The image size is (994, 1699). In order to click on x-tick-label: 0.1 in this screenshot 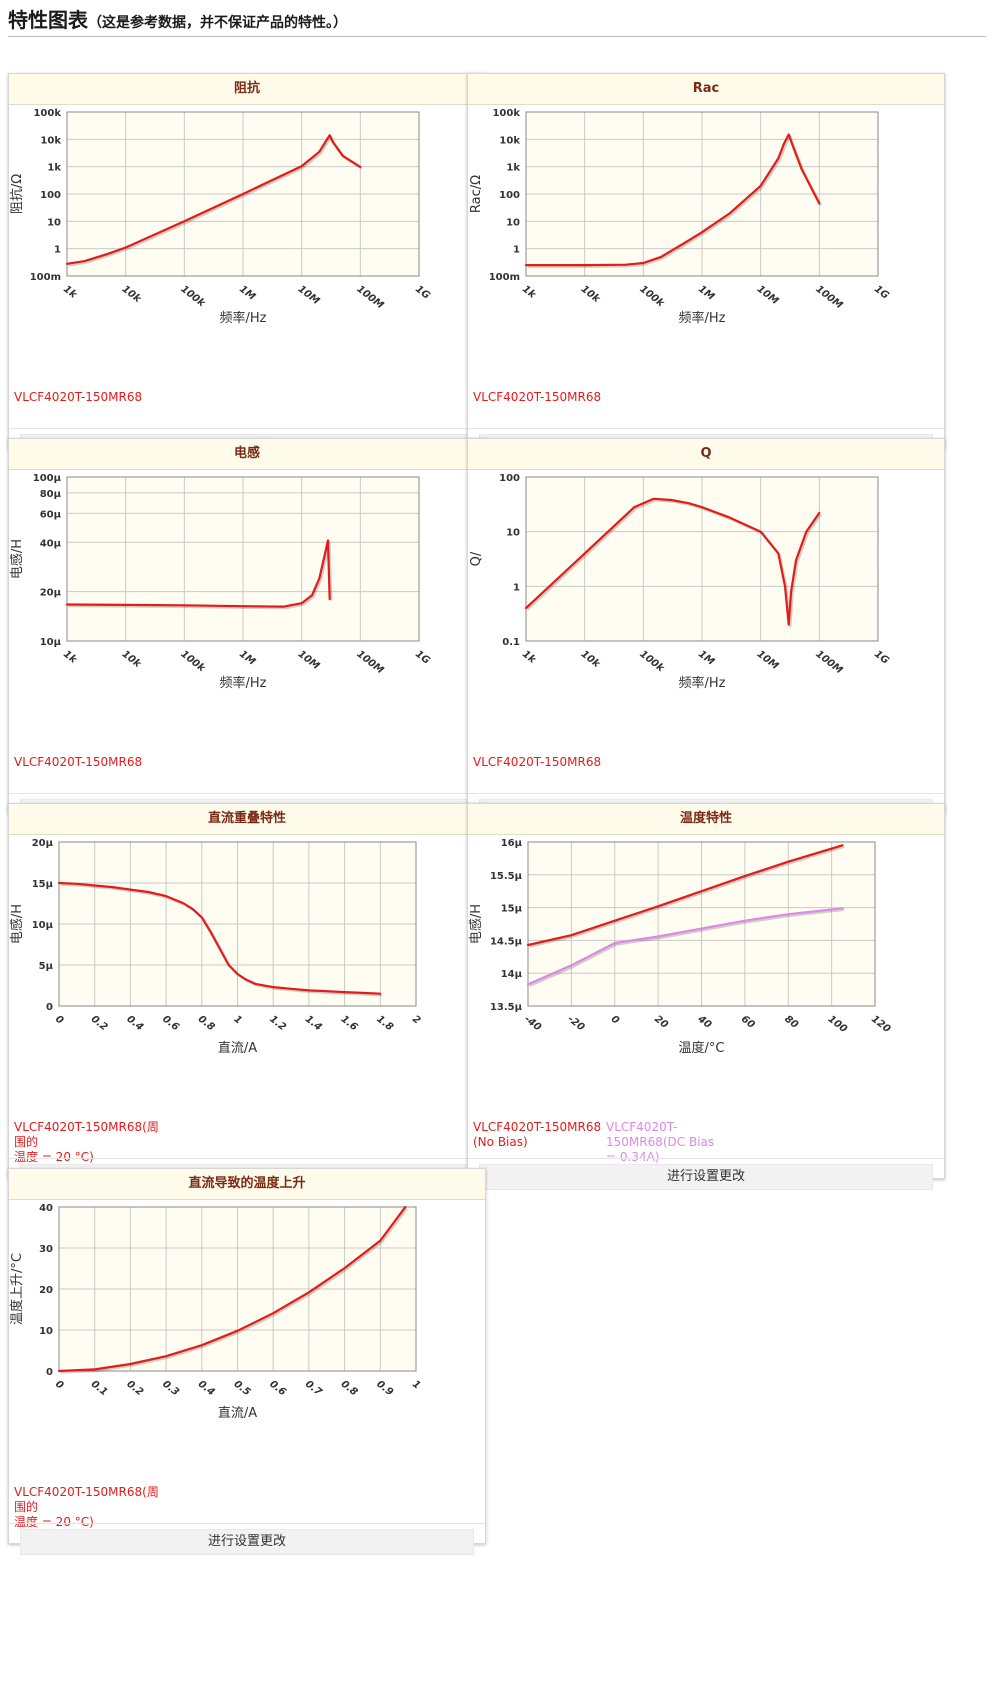, I will do `click(99, 1389)`.